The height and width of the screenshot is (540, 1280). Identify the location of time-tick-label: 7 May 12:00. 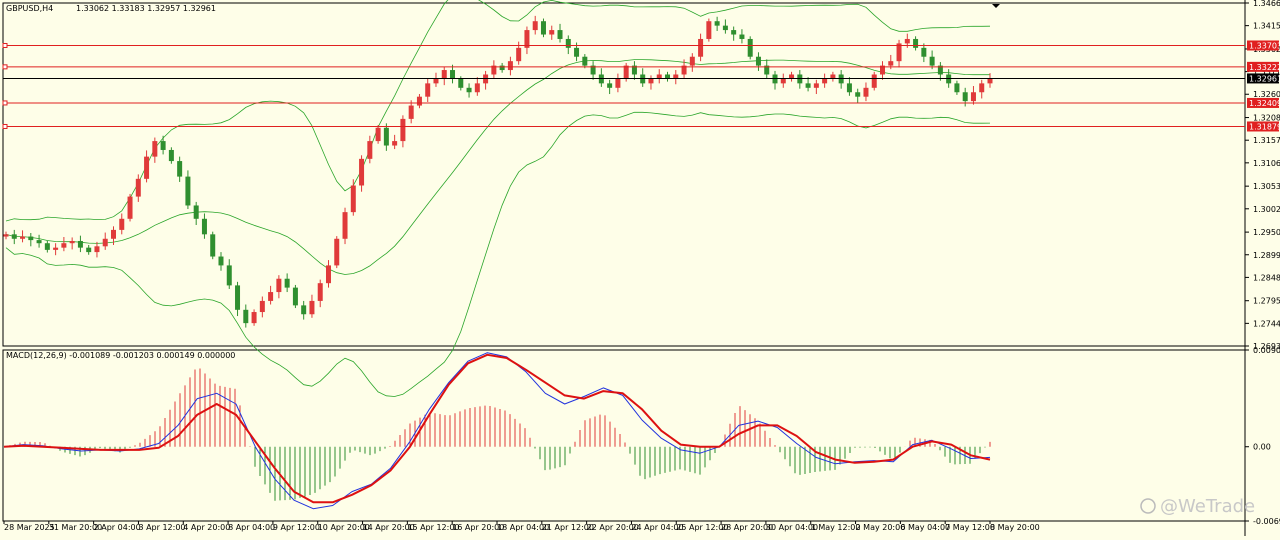
(970, 527).